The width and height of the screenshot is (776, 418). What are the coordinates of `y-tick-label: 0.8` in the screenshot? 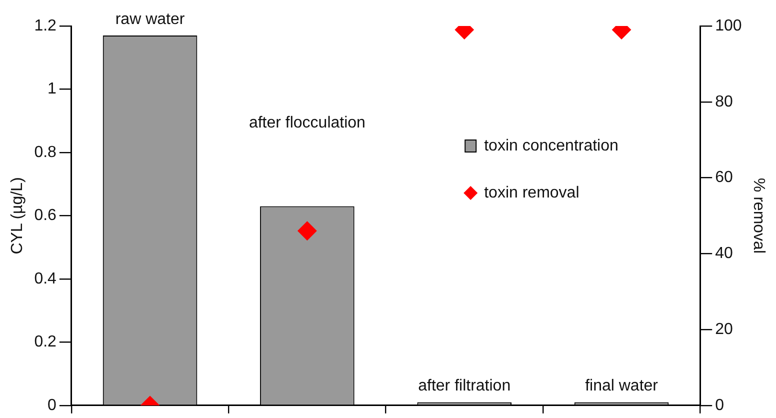 It's located at (45, 152).